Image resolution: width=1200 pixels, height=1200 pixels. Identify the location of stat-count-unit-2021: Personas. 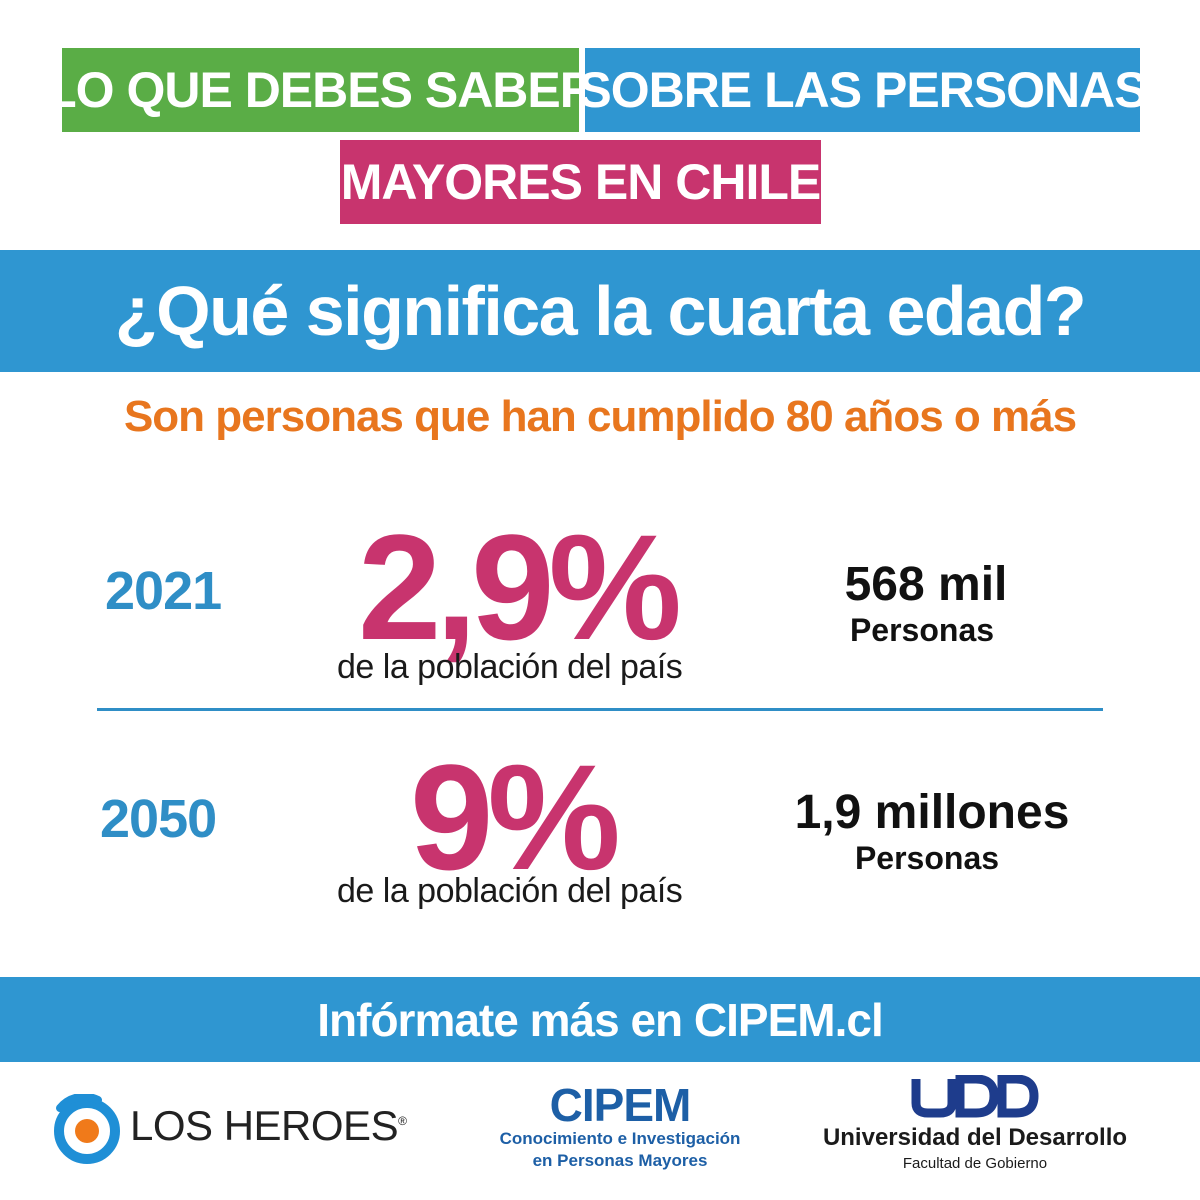
(922, 630).